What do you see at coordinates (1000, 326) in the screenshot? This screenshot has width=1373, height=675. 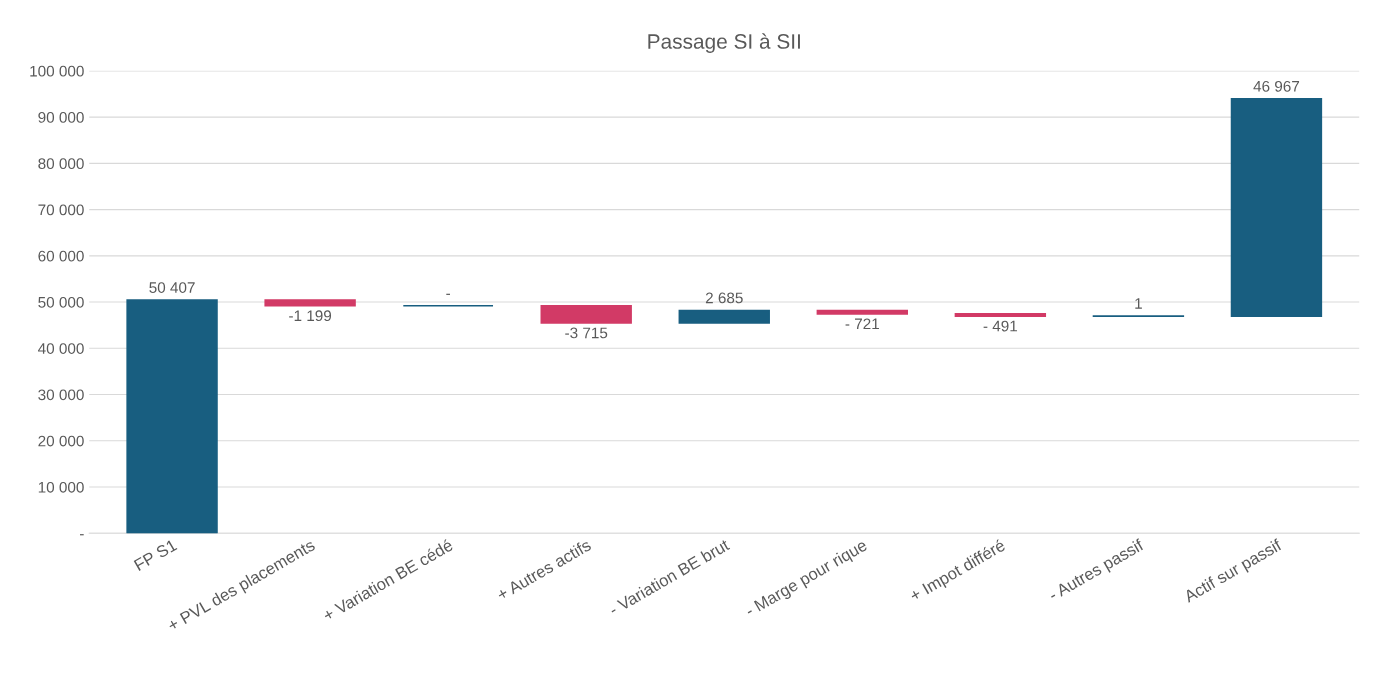 I see `data-label: - 491` at bounding box center [1000, 326].